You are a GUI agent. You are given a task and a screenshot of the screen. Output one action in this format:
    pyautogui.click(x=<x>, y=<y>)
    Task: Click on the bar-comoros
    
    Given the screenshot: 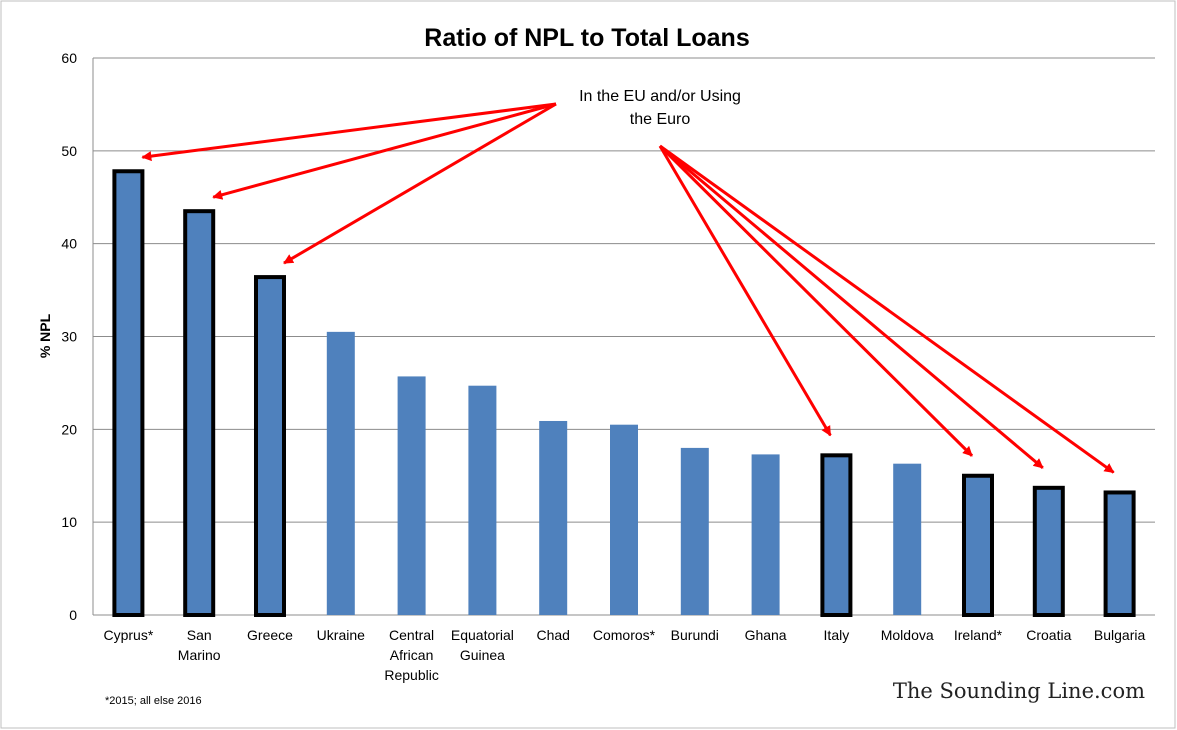 What is the action you would take?
    pyautogui.click(x=624, y=519)
    